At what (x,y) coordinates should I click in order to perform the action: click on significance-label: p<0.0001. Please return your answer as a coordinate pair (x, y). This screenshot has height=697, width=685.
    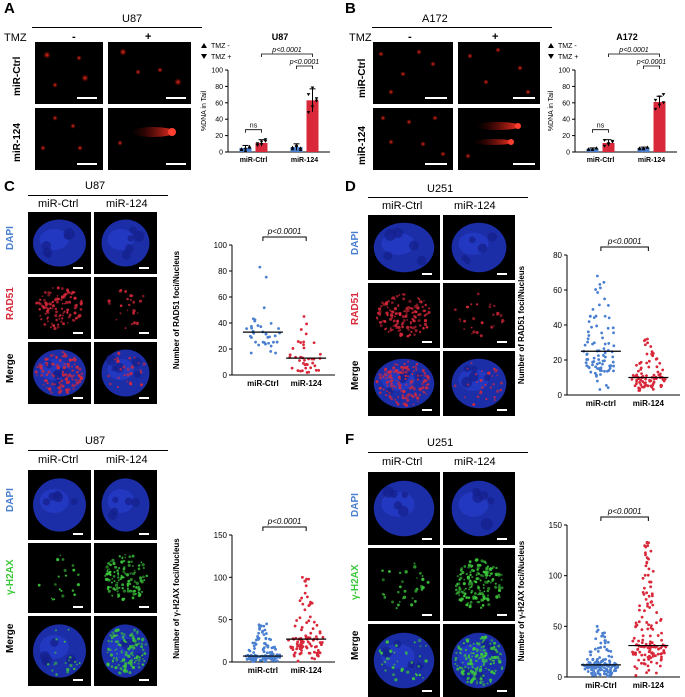
    Looking at the image, I should click on (304, 62).